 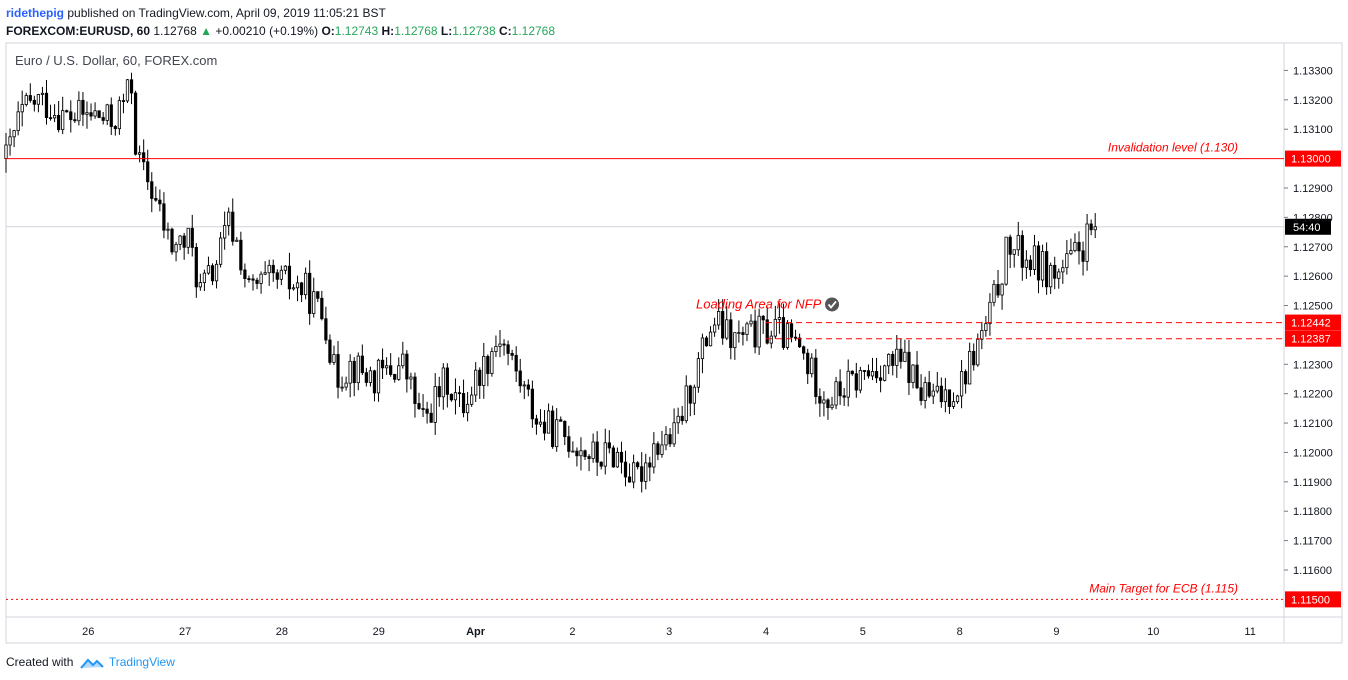 What do you see at coordinates (766, 632) in the screenshot?
I see `x-tick-label: 4` at bounding box center [766, 632].